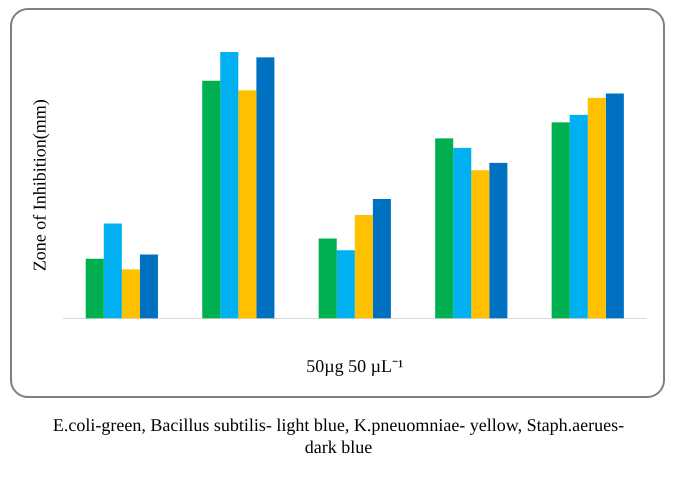  What do you see at coordinates (339, 436) in the screenshot?
I see `text: E.coli-green, Bacillus subtilis- light blue, K.pneuomniae- yellow, Staph.aerues- dark blue` at bounding box center [339, 436].